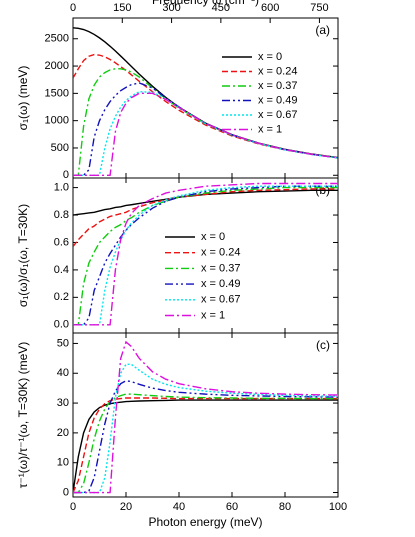  I want to click on y-tick-label: 1000, so click(57, 121).